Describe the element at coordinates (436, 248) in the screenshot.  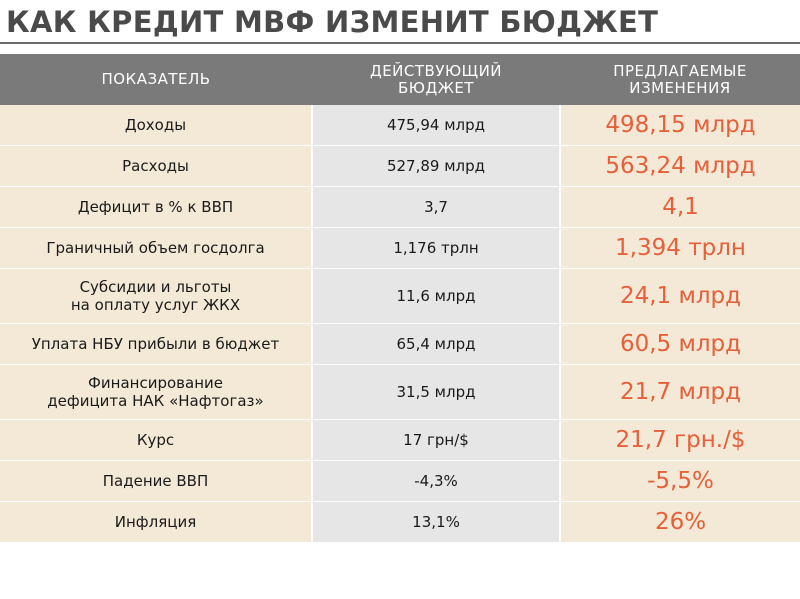
I see `current-value-cell: 1,176 трлн` at that location.